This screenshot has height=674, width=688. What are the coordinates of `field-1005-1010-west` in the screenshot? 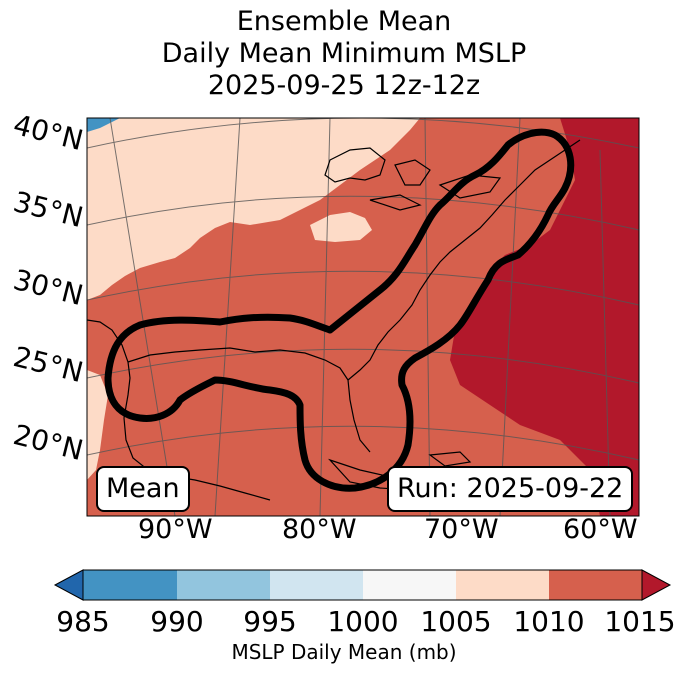 It's located at (97, 425).